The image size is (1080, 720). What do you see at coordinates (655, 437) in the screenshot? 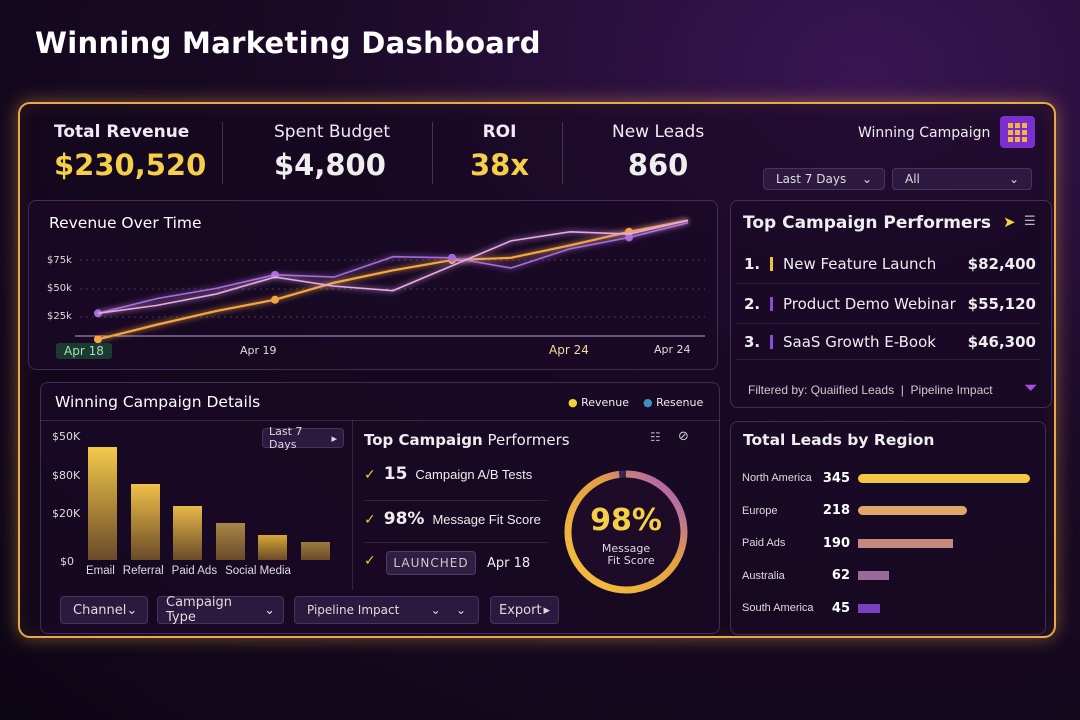
I see `list-icon: ☷` at bounding box center [655, 437].